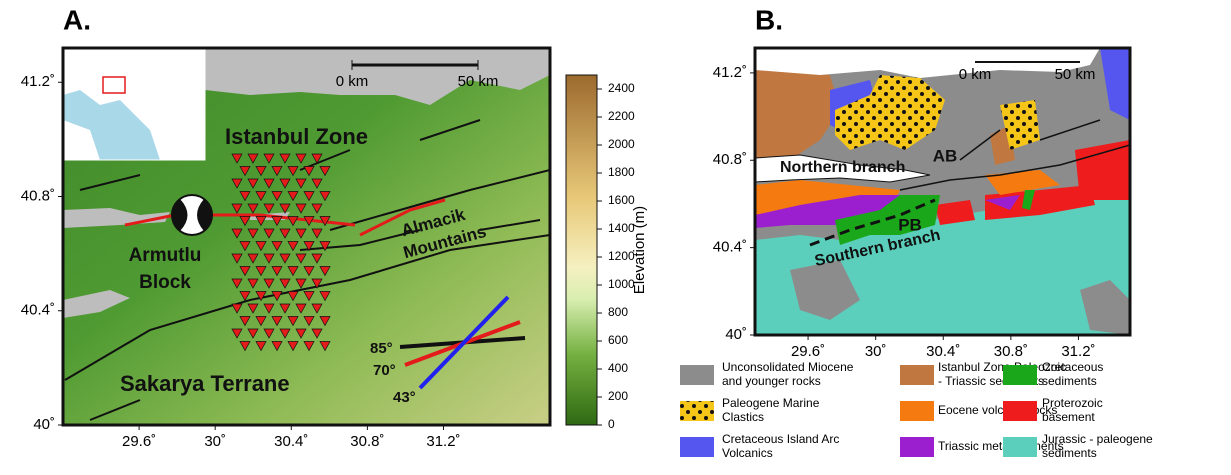 This screenshot has width=1231, height=475. Describe the element at coordinates (296, 136) in the screenshot. I see `region-label: Istanbul Zone` at that location.